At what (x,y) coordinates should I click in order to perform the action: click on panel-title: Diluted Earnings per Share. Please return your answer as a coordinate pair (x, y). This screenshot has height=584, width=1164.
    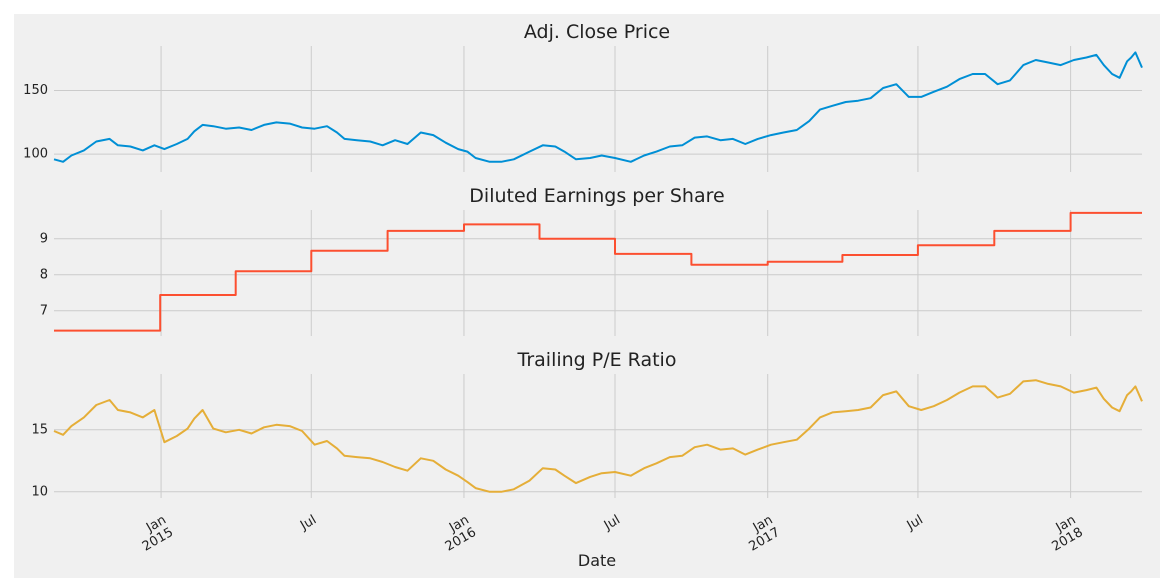
    Looking at the image, I should click on (596, 196).